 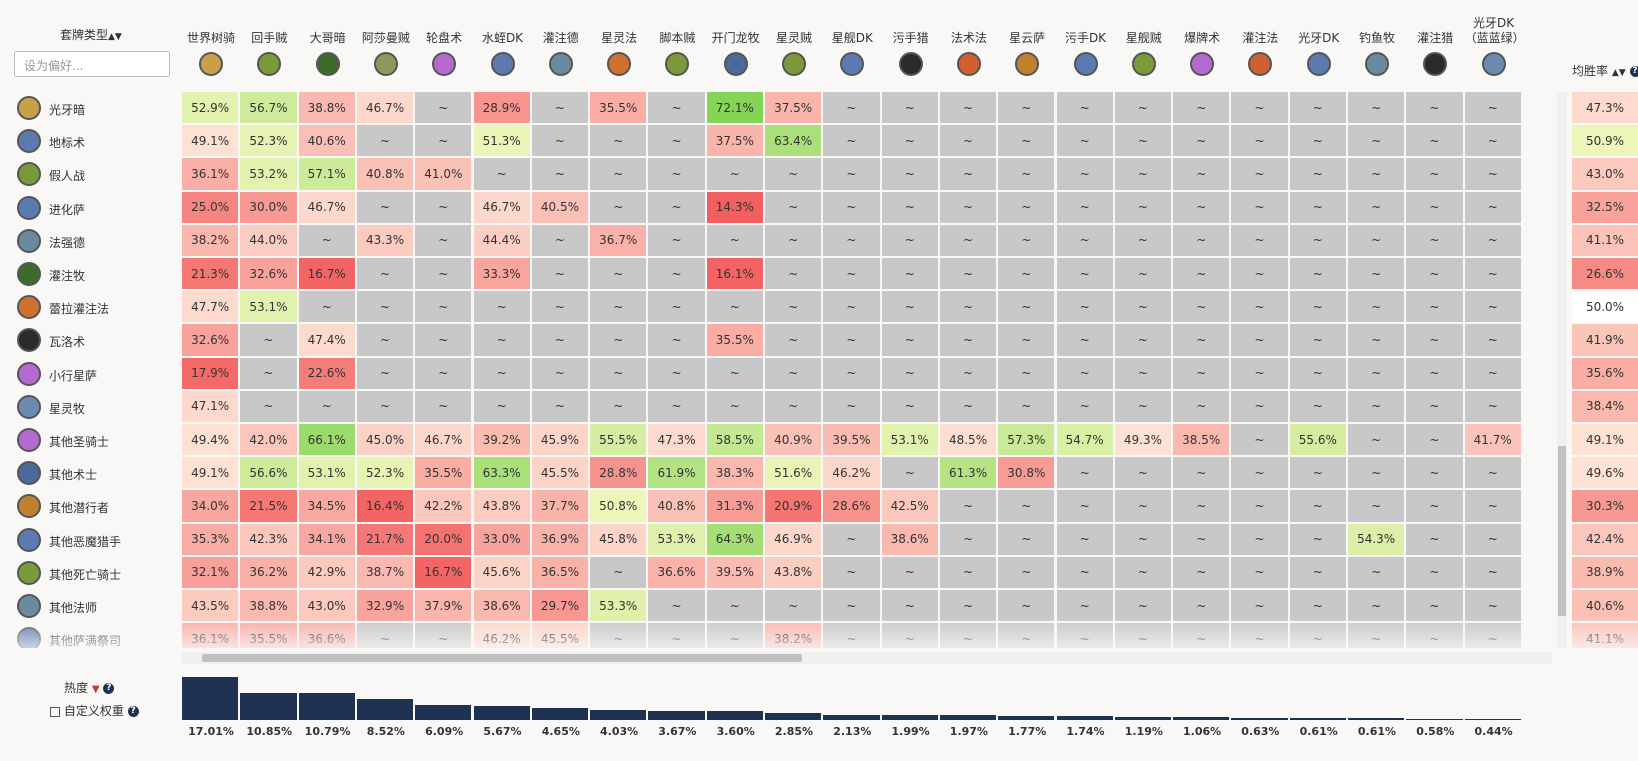 I want to click on matchup-cell: 47.7%, so click(x=210, y=307).